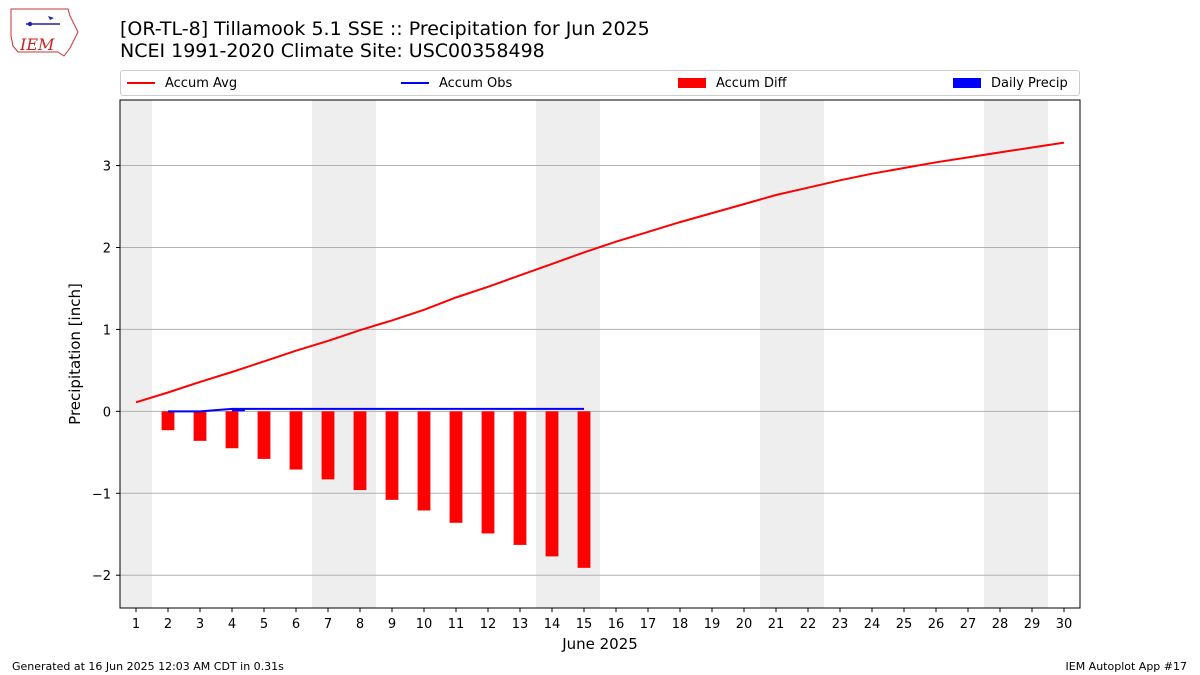 The image size is (1200, 675). Describe the element at coordinates (648, 624) in the screenshot. I see `x-tick-label-17: 17` at that location.